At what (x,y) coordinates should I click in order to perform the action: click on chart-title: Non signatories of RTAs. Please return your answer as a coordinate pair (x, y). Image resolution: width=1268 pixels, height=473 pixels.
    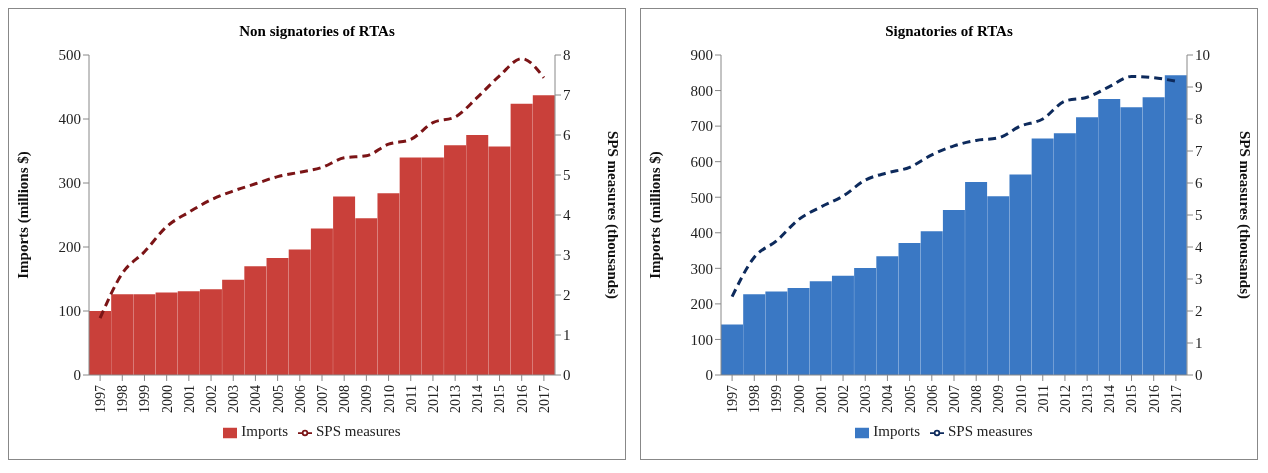
    Looking at the image, I should click on (317, 32).